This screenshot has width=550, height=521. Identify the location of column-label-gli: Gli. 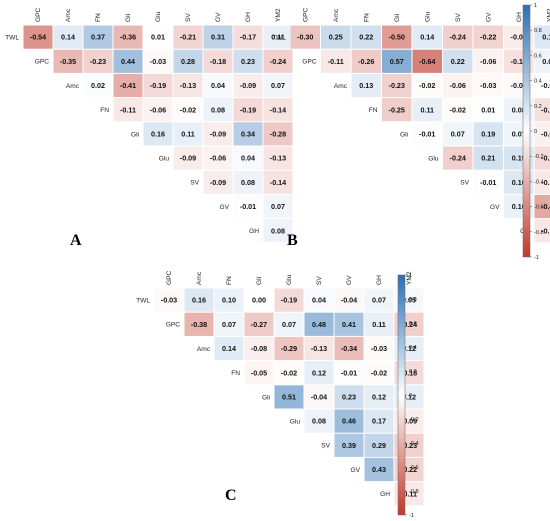
(128, 17).